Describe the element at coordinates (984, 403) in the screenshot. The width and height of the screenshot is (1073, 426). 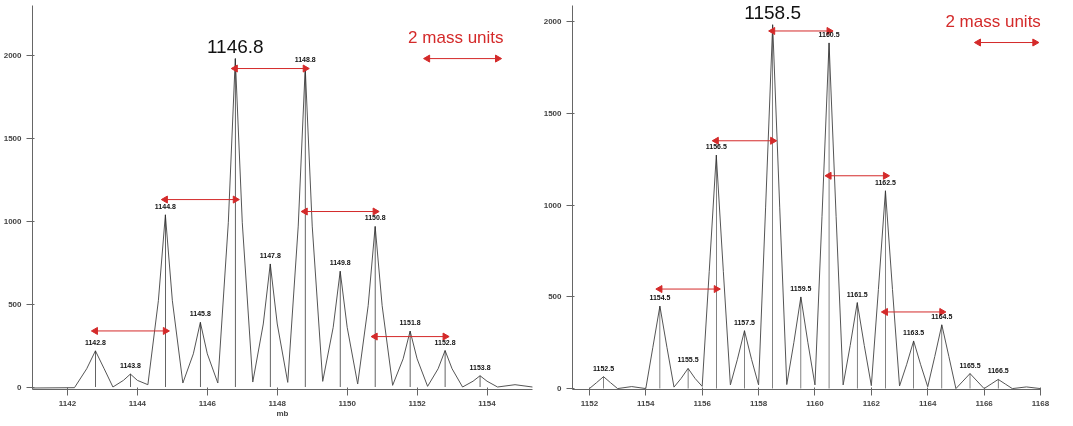
I see `x-tick-label: 1166` at that location.